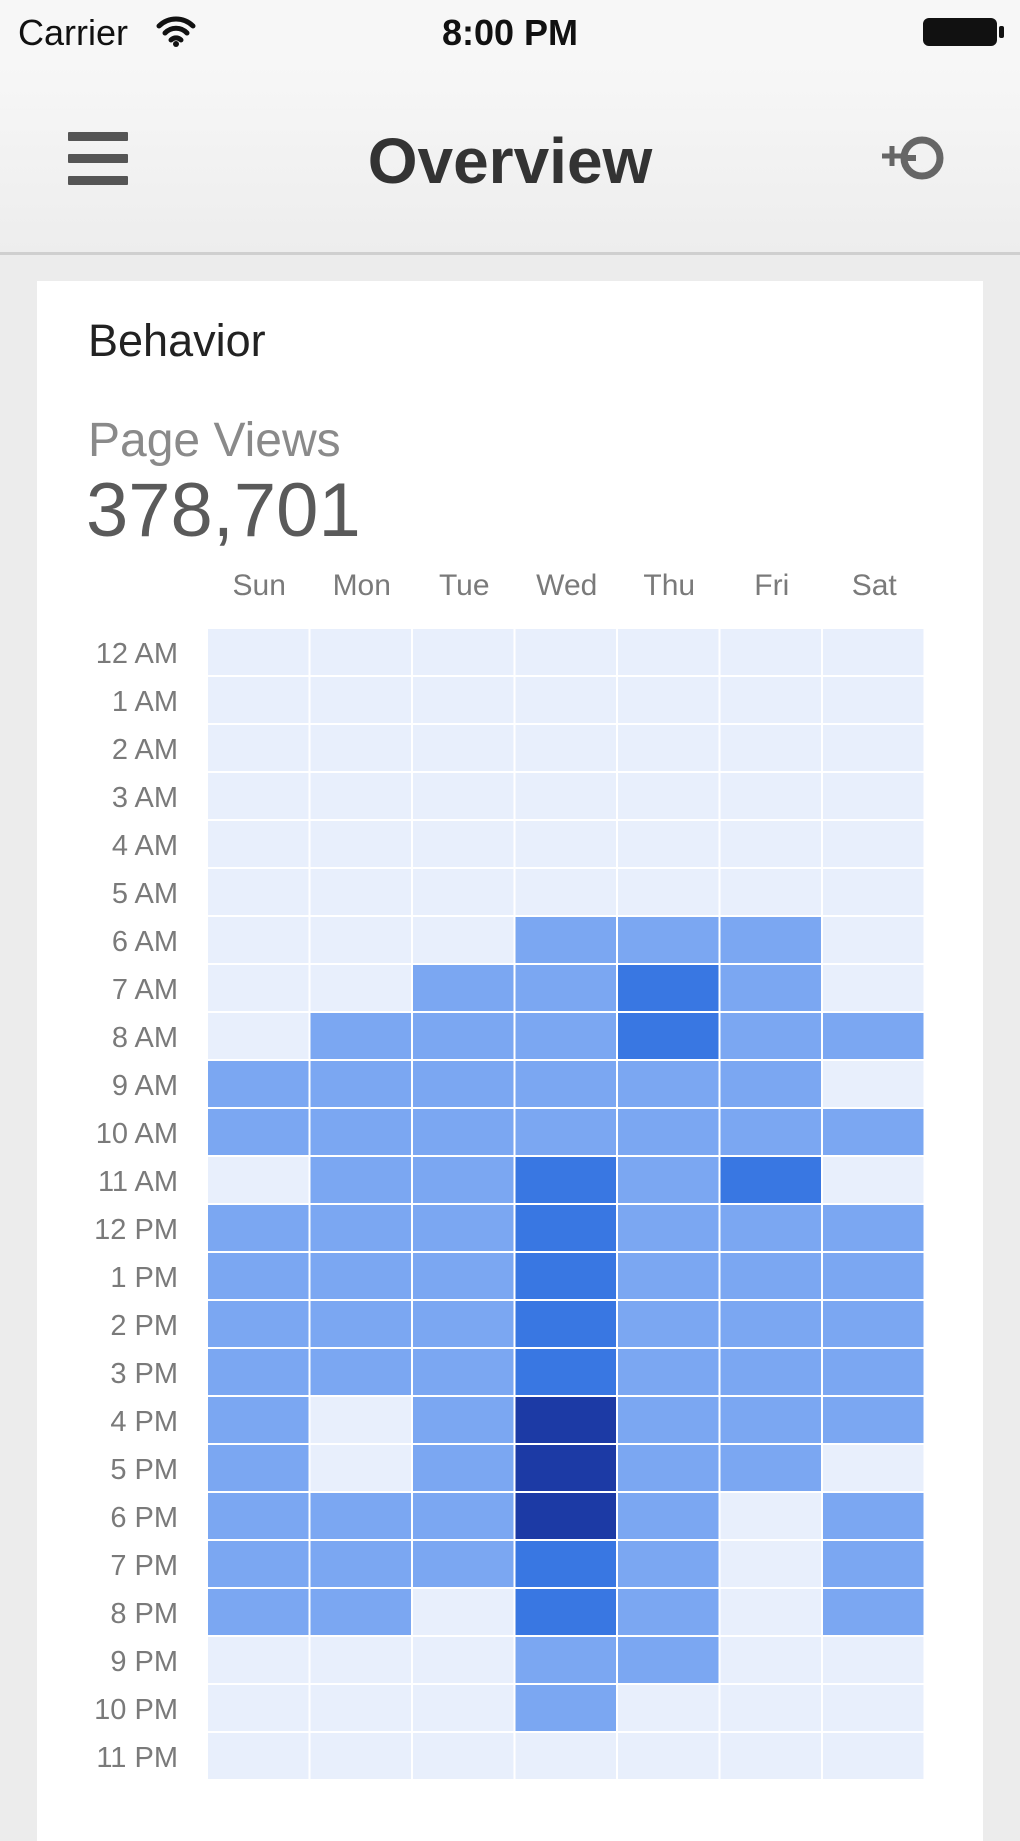 This screenshot has width=1020, height=1841. Describe the element at coordinates (137, 654) in the screenshot. I see `hour-label: 12 AM` at that location.